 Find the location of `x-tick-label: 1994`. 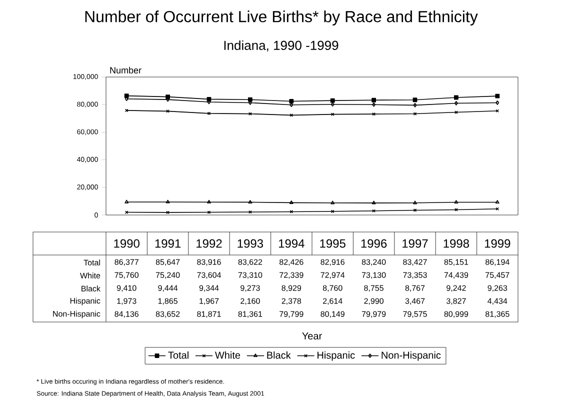

x-tick-label: 1994 is located at coordinates (291, 243).